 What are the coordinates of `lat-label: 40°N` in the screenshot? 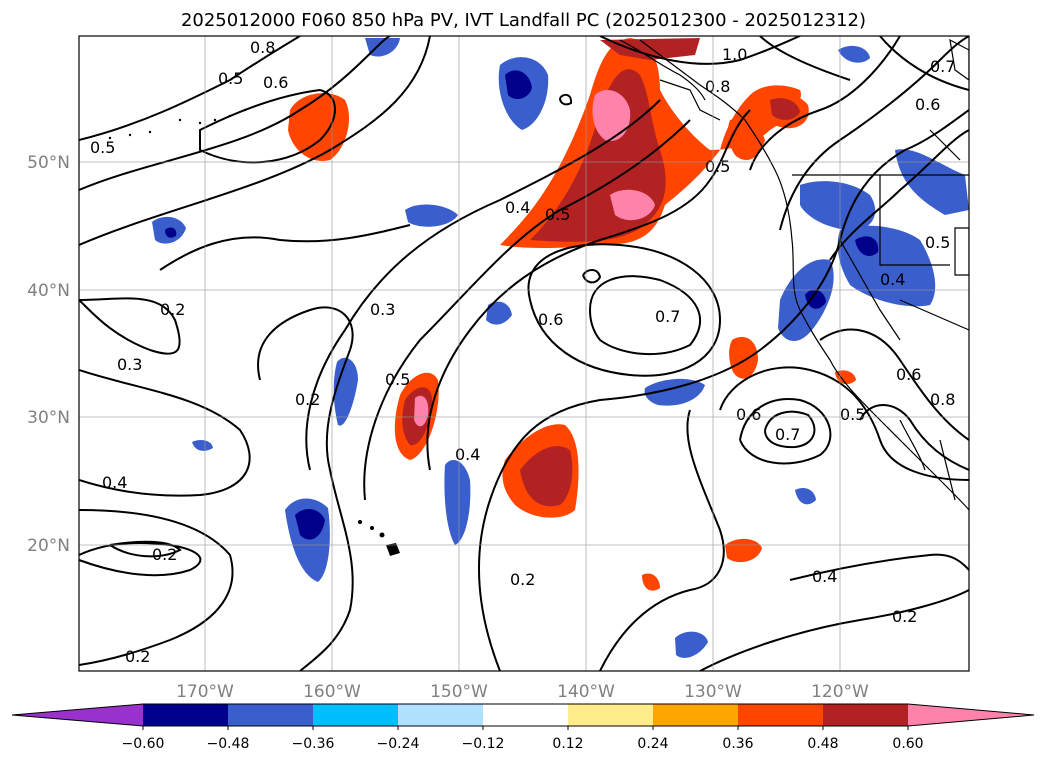 It's located at (48, 291).